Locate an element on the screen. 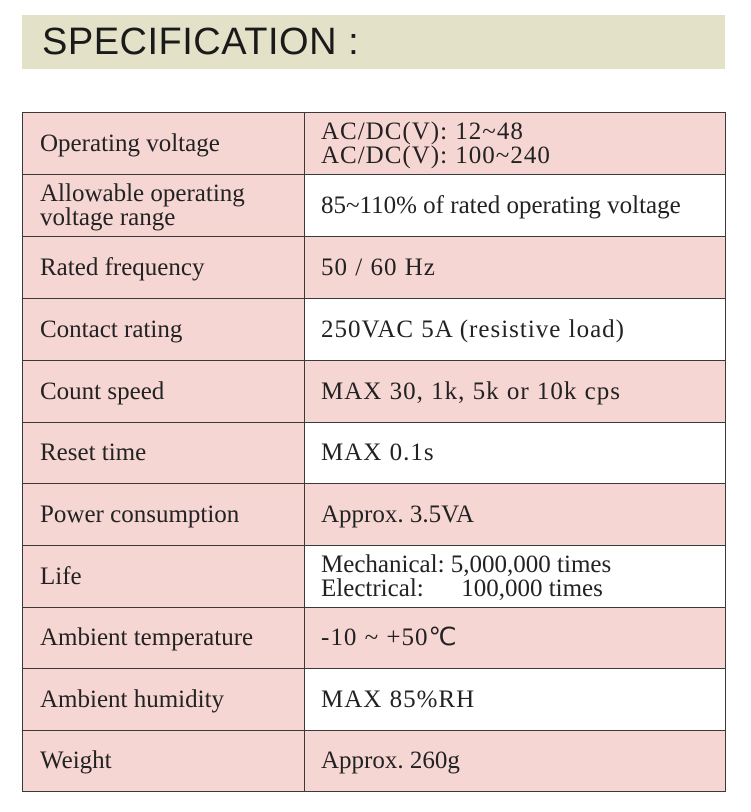 Image resolution: width=751 pixels, height=812 pixels. spec-value-line: AC/DC(V): 100~240 is located at coordinates (436, 155).